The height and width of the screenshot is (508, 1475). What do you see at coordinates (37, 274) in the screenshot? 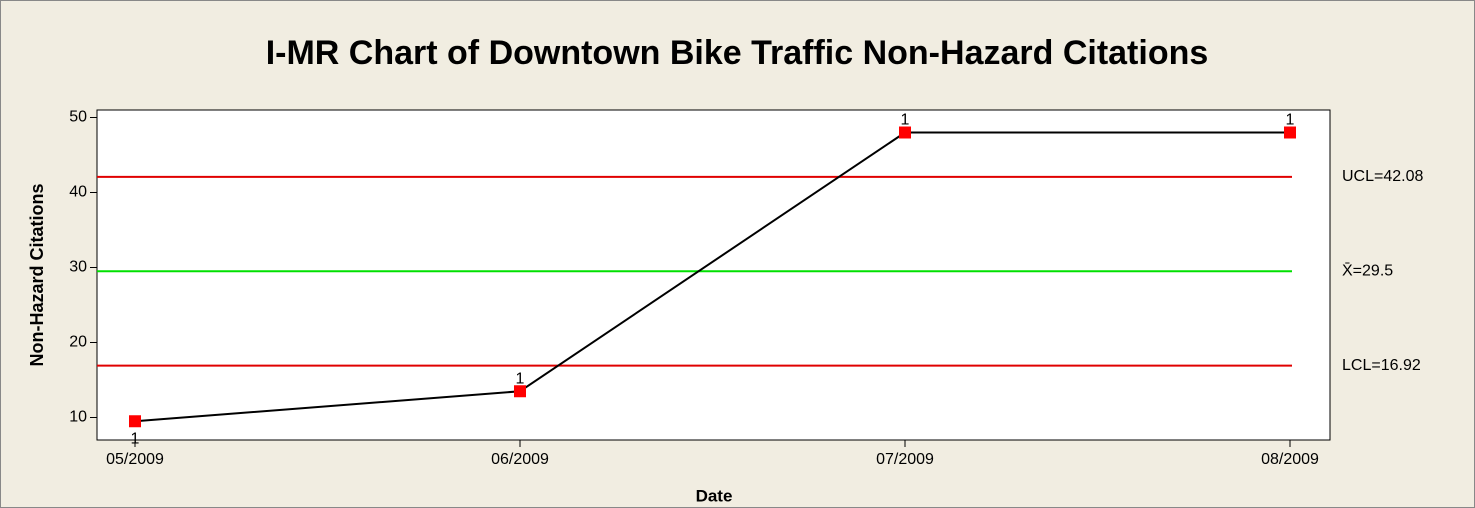
I see `y-axis-label: Non-Hazard Citations` at bounding box center [37, 274].